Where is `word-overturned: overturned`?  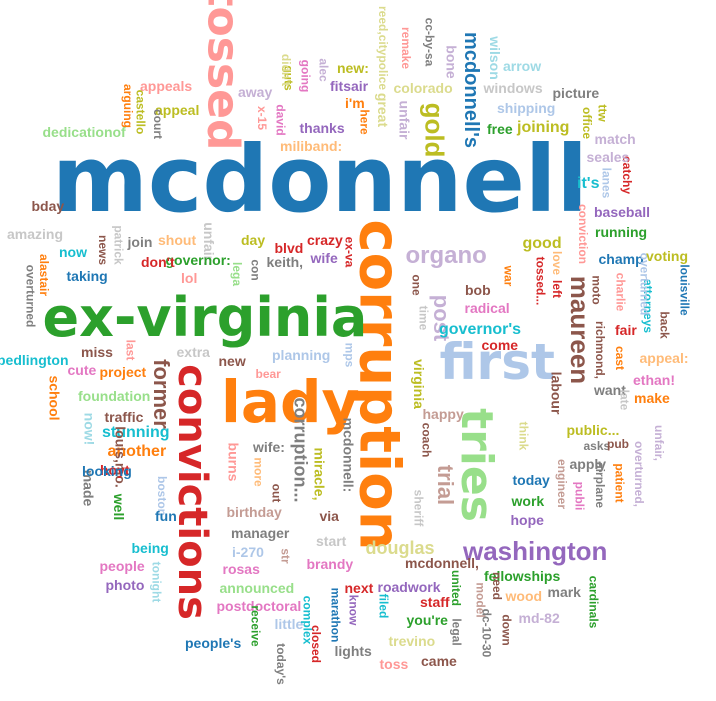 word-overturned: overturned is located at coordinates (643, 284).